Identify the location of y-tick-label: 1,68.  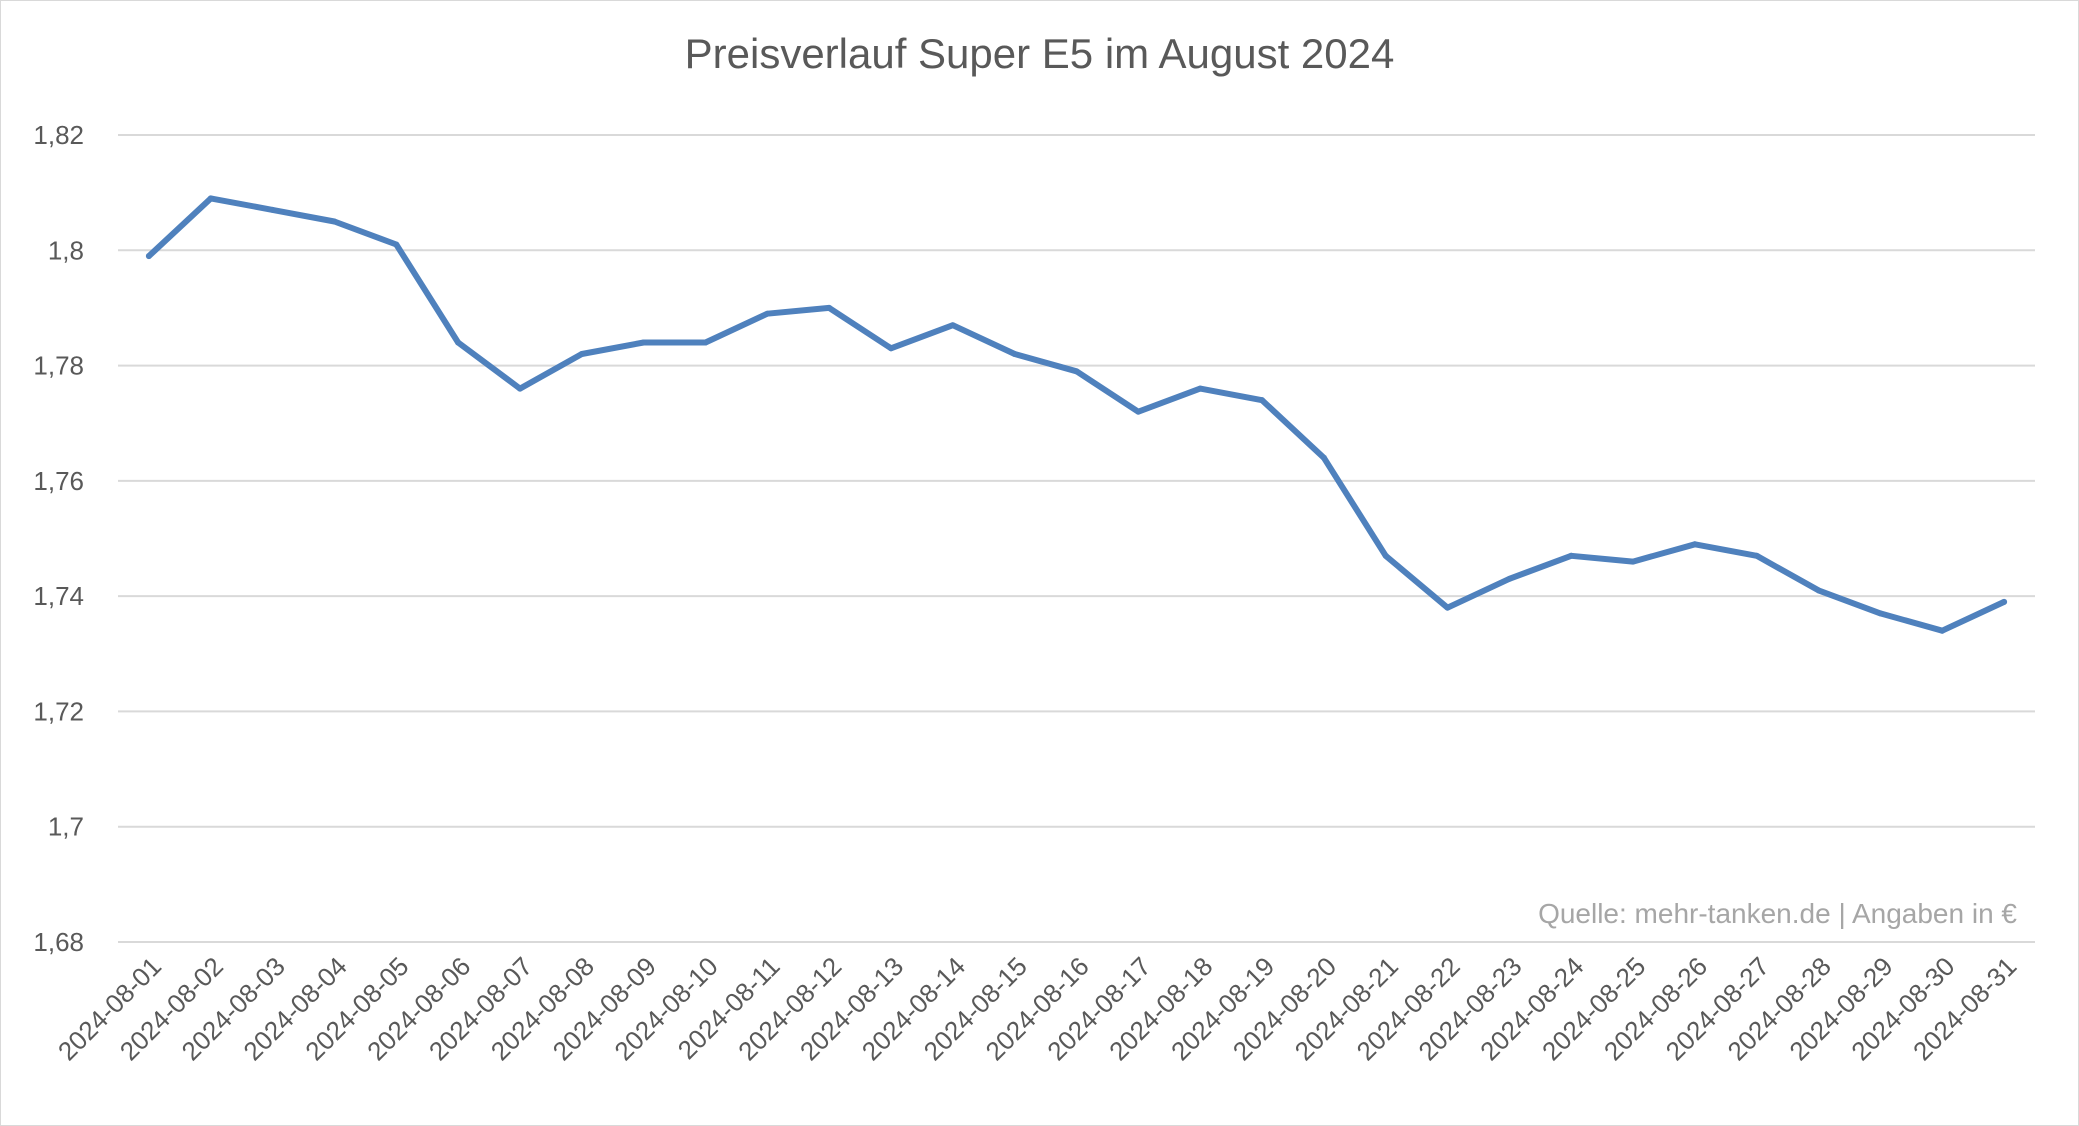
(58, 942).